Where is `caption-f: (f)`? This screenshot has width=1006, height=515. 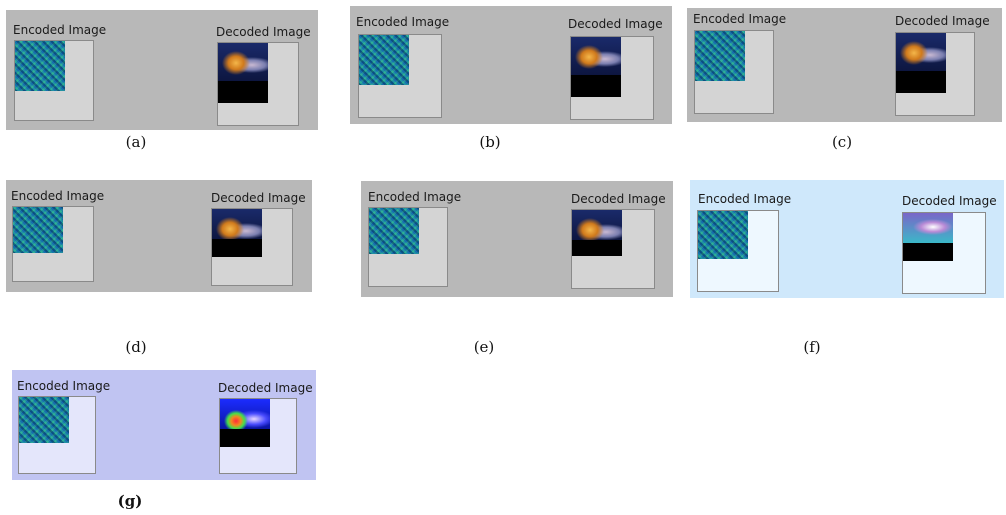 caption-f: (f) is located at coordinates (812, 347).